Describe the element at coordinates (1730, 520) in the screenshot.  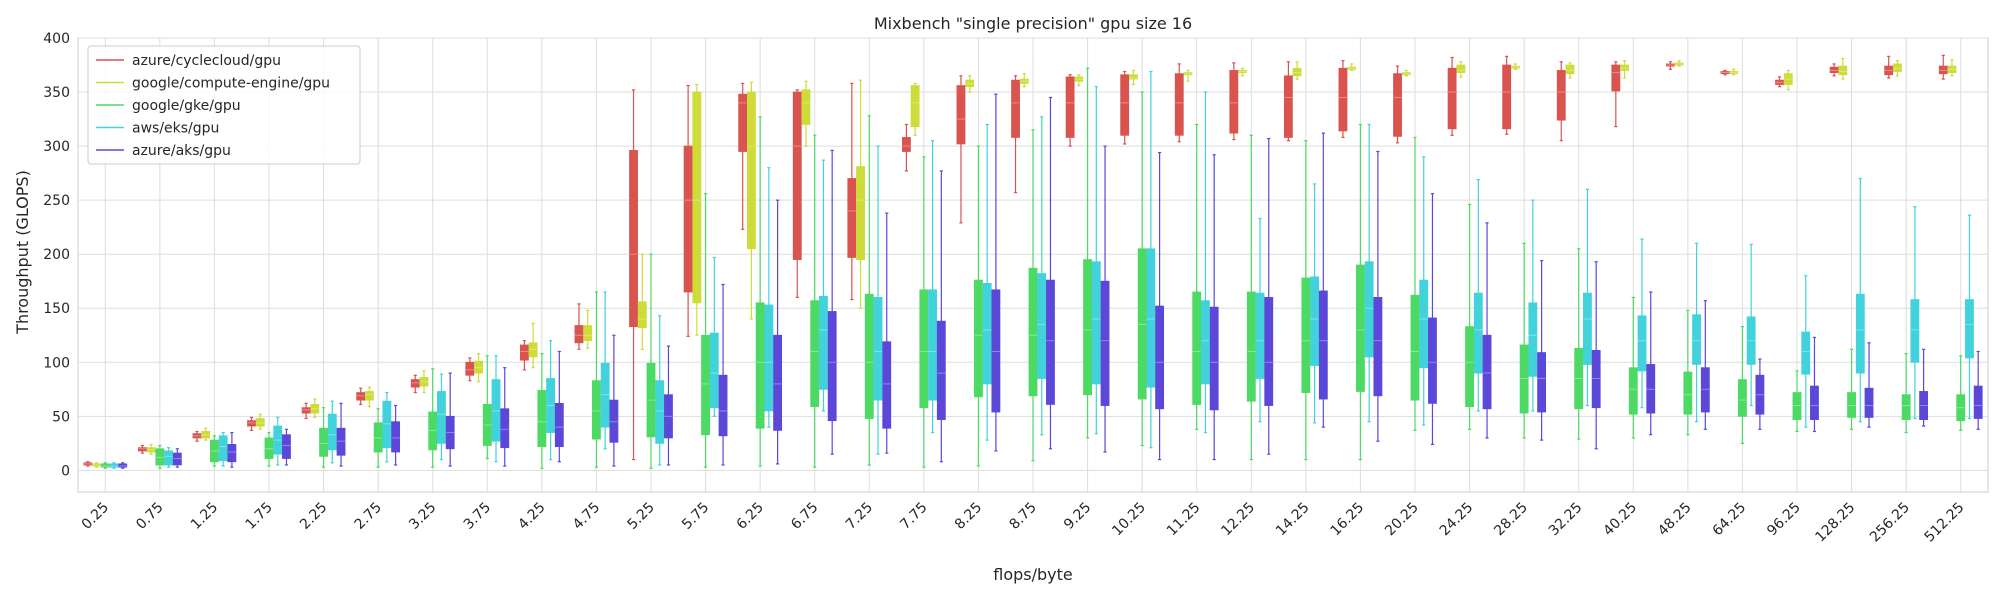
I see `x-tick-label: 64.25` at that location.